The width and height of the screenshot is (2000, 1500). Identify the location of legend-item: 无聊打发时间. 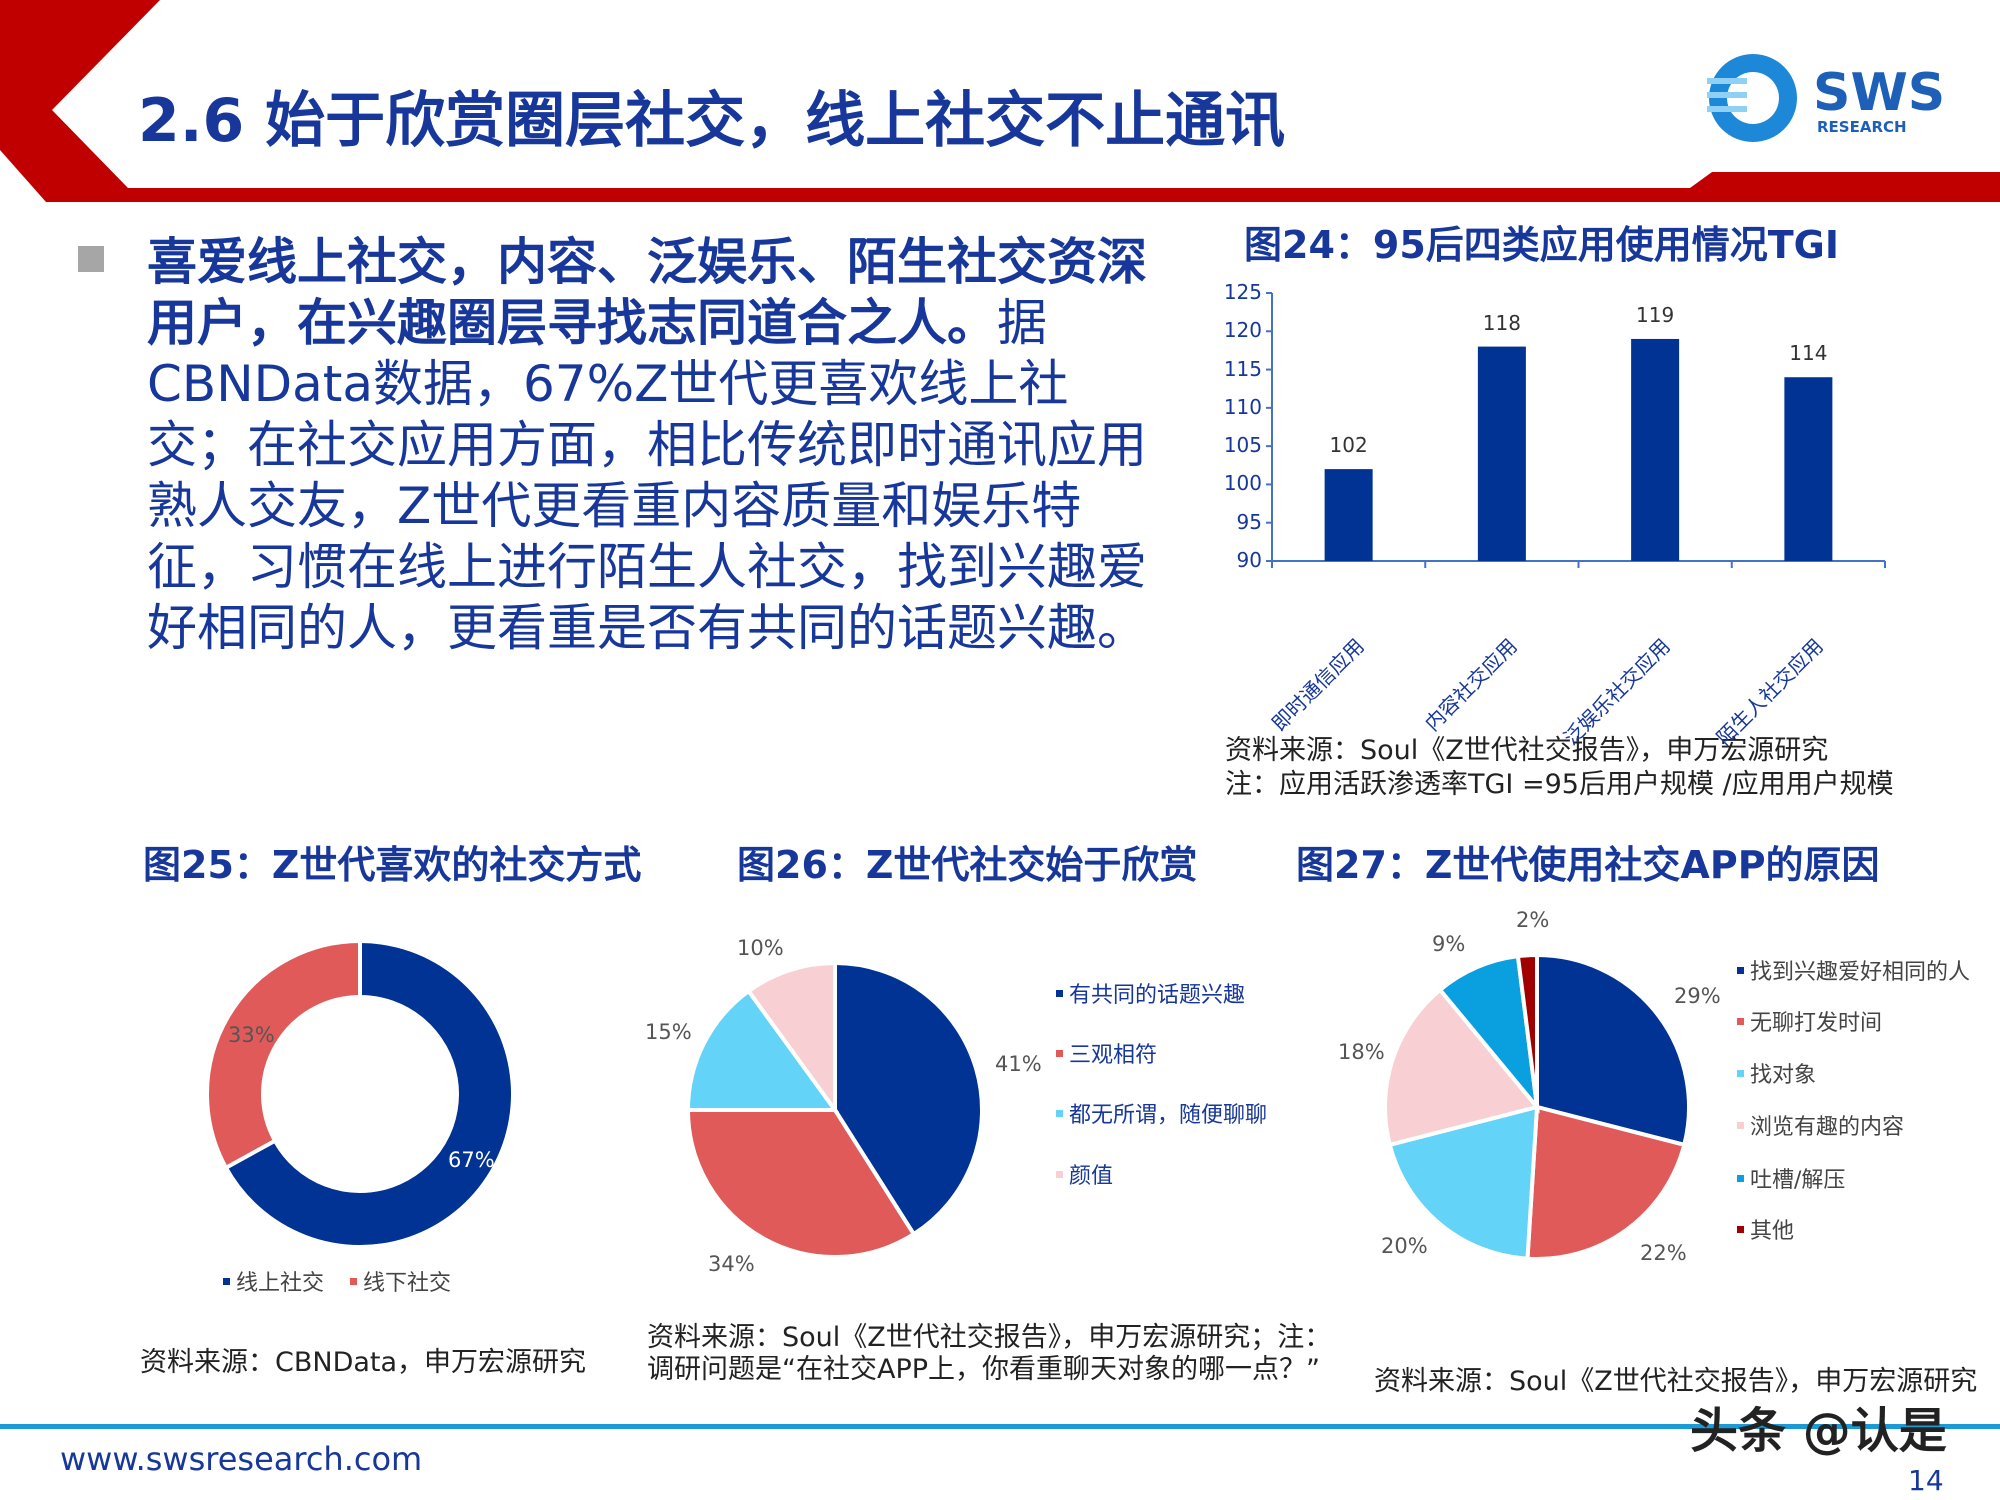
(1809, 1021).